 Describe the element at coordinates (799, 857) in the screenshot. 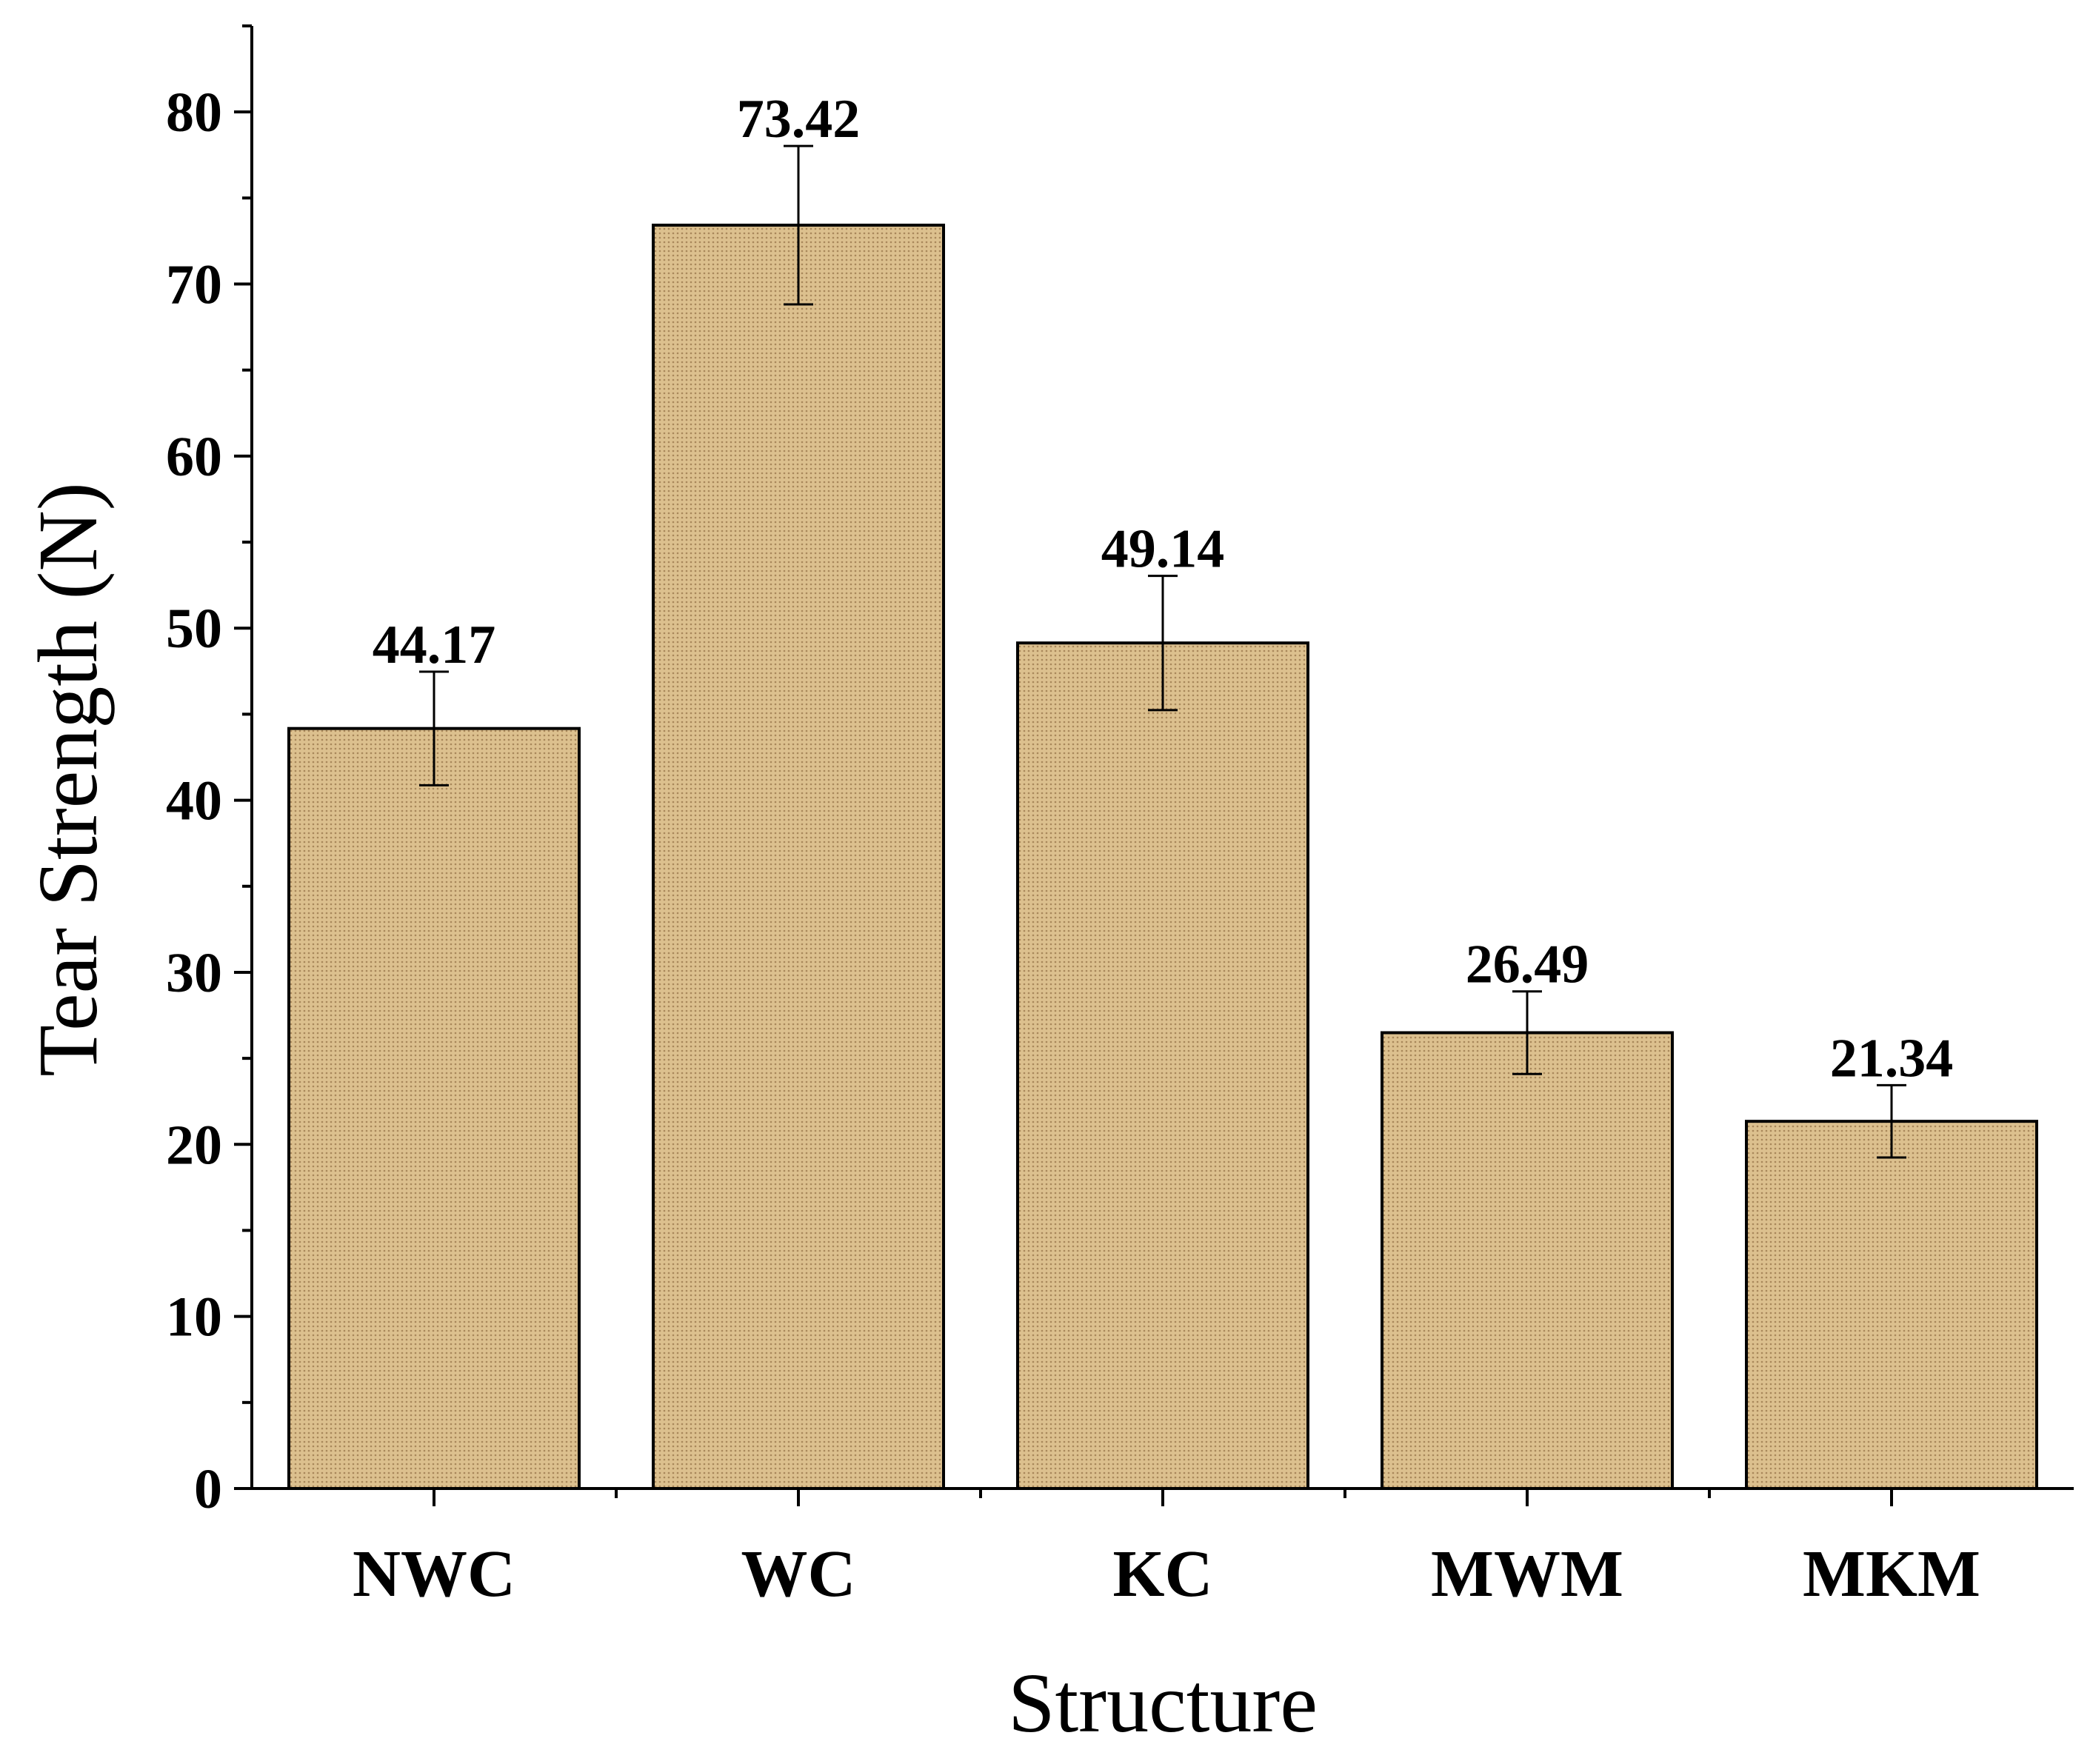

I see `bar-wc` at that location.